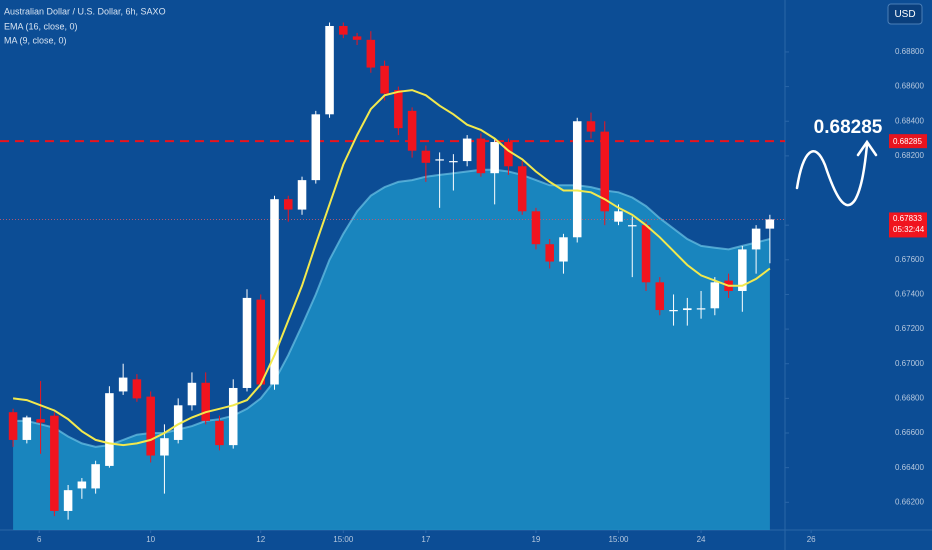 The height and width of the screenshot is (550, 932). I want to click on countdown-label: 05:32:44, so click(909, 229).